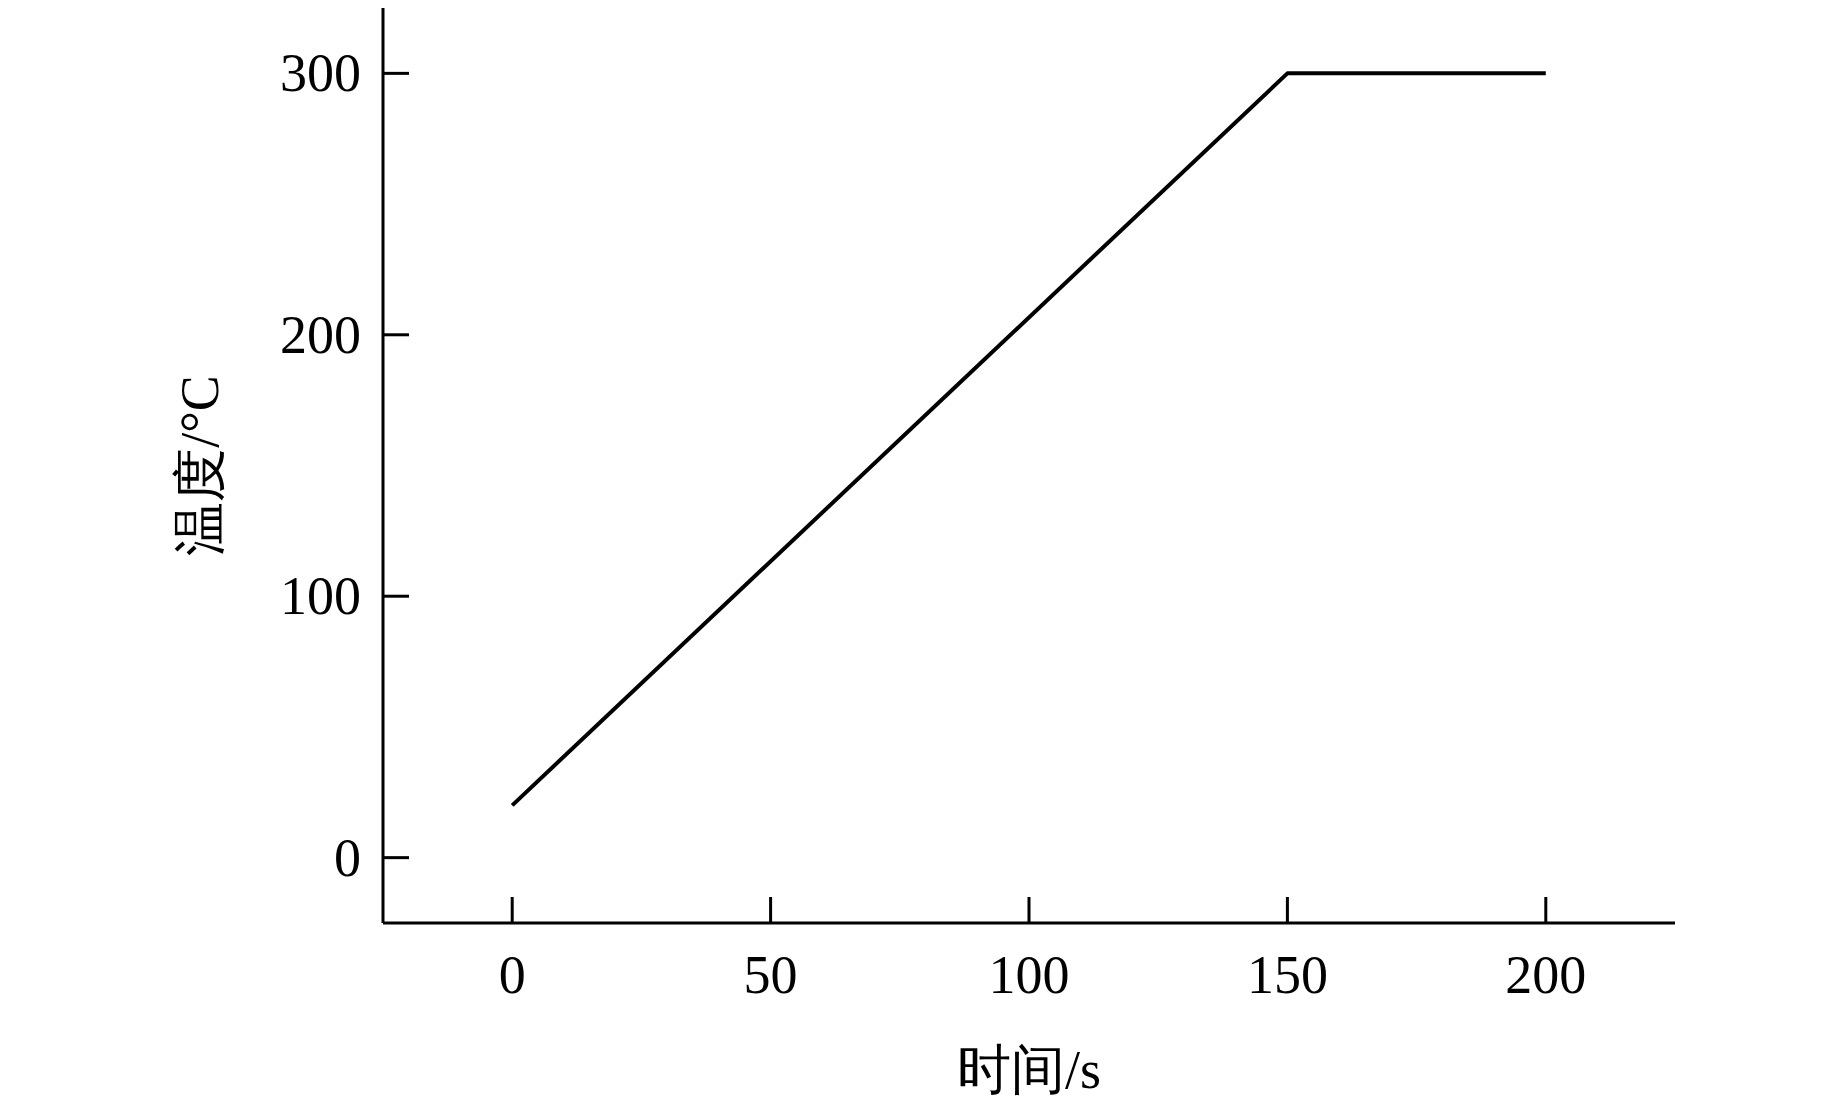 The width and height of the screenshot is (1843, 1103). I want to click on y-tick-label: 100, so click(320, 596).